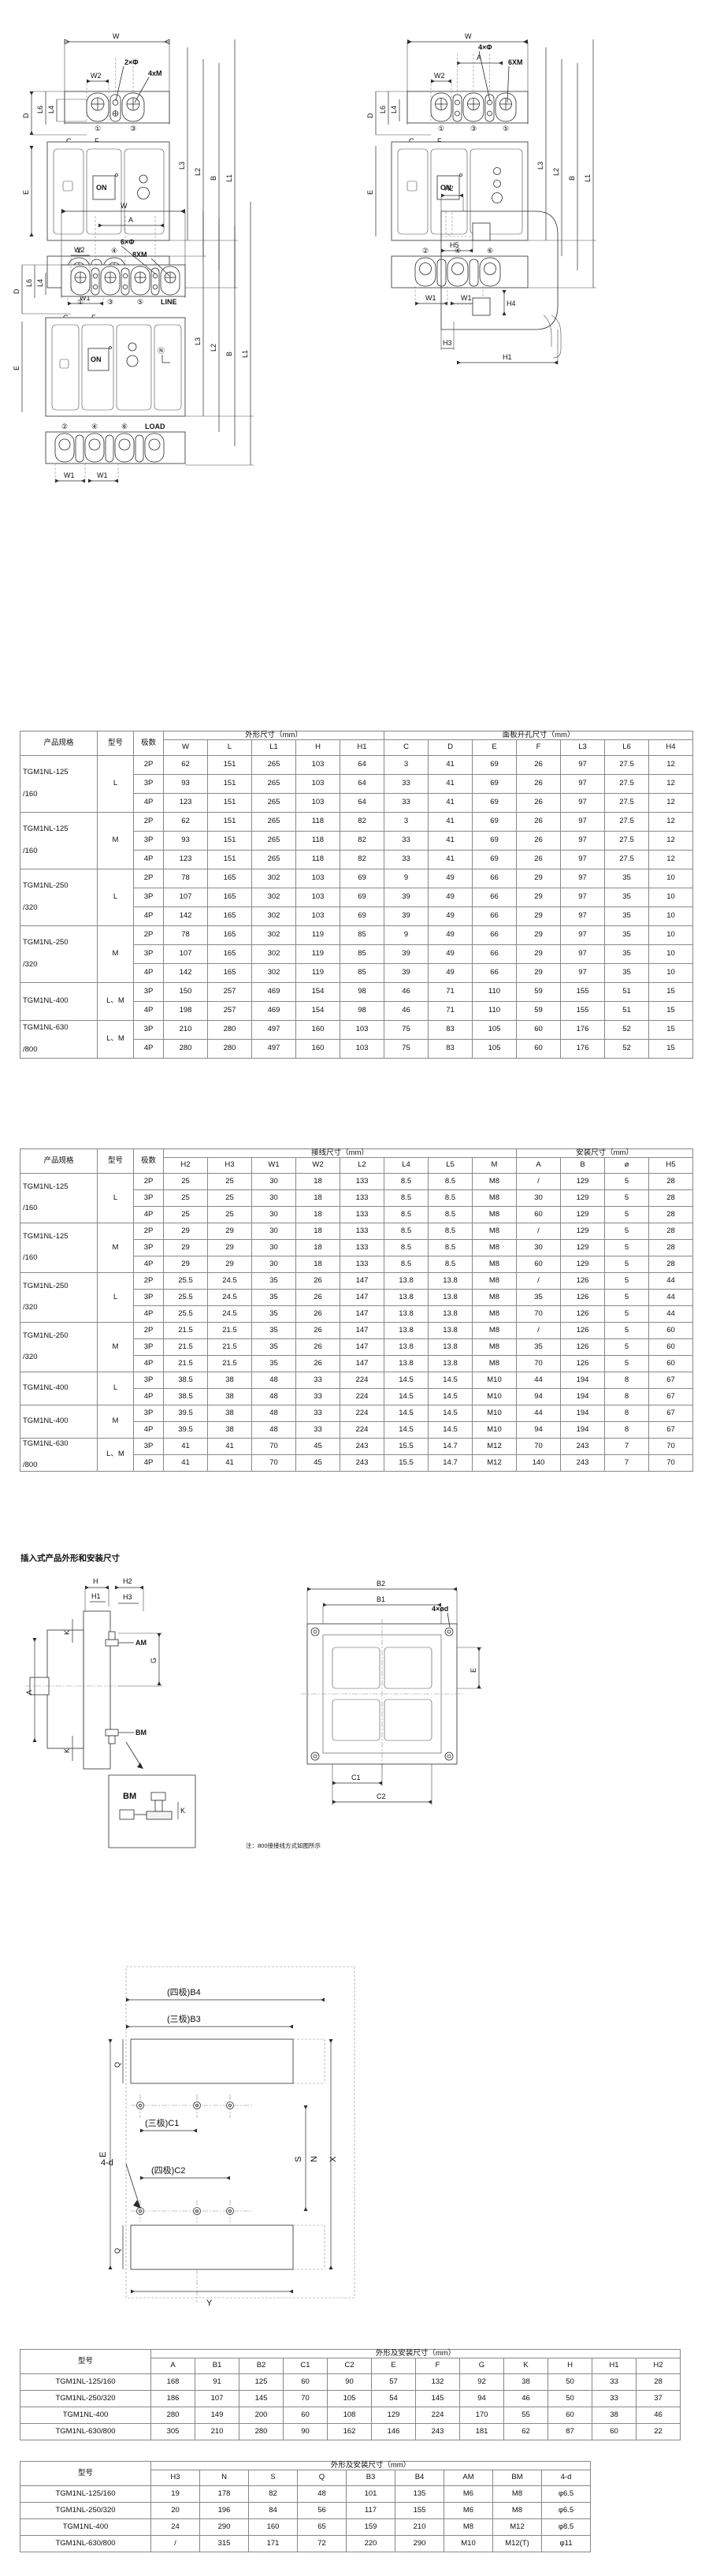 The width and height of the screenshot is (709, 2576). What do you see at coordinates (16, 291) in the screenshot?
I see `label-D: D` at bounding box center [16, 291].